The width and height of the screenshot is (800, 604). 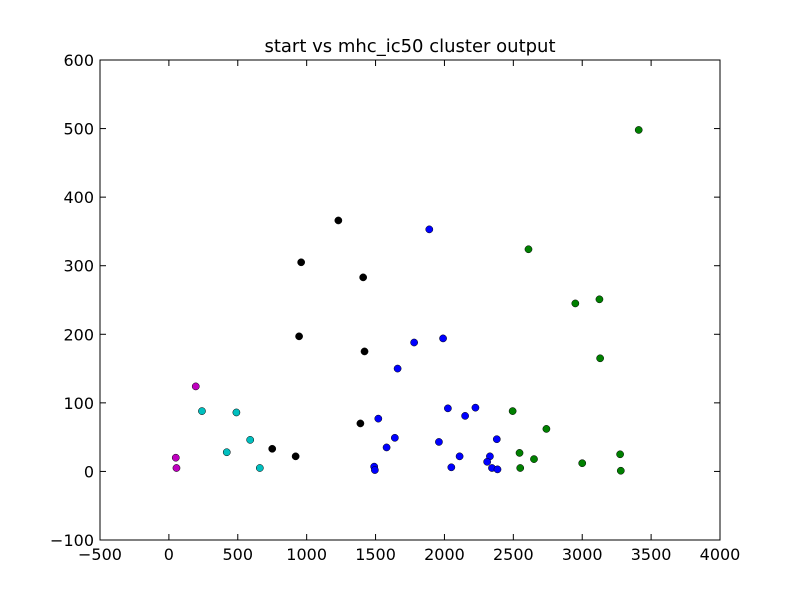 What do you see at coordinates (651, 554) in the screenshot?
I see `x-tick-label: 3500` at bounding box center [651, 554].